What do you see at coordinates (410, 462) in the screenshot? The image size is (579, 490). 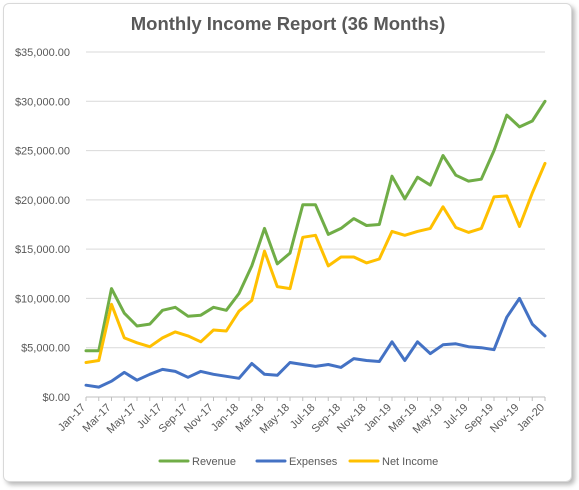 I see `legend-label: Net Income` at bounding box center [410, 462].